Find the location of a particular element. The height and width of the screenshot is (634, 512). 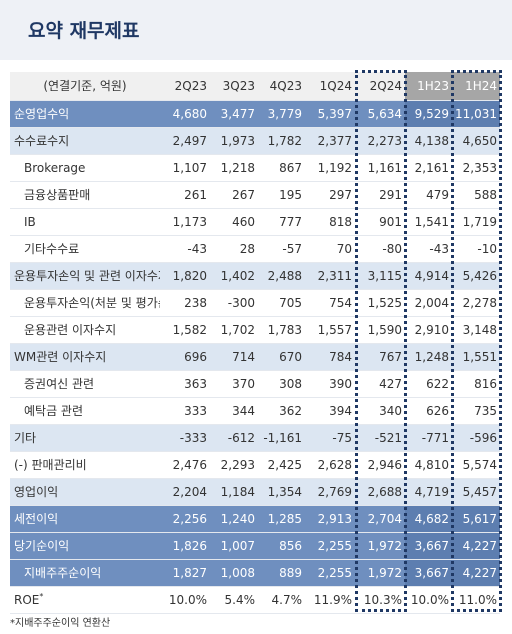

cell: 889 is located at coordinates (281, 573).